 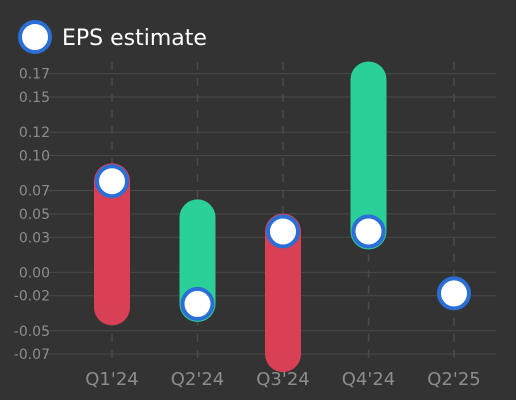 What do you see at coordinates (32, 332) in the screenshot?
I see `y-tick-label: -0.05` at bounding box center [32, 332].